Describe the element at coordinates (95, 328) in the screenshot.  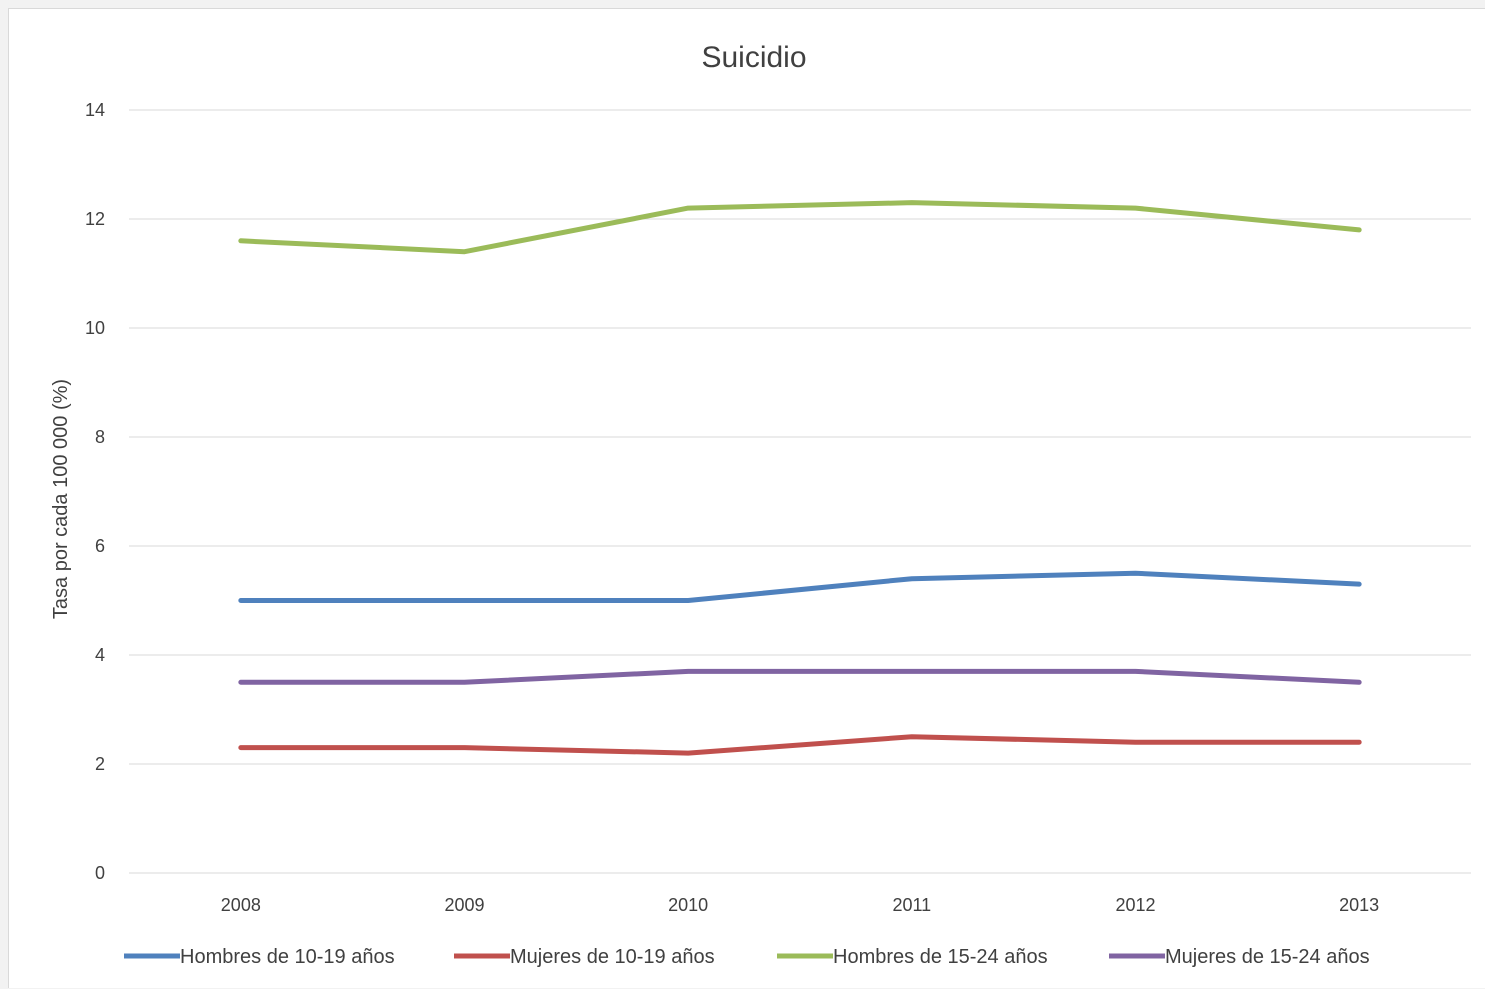
I see `y-tick-label: 10` at that location.